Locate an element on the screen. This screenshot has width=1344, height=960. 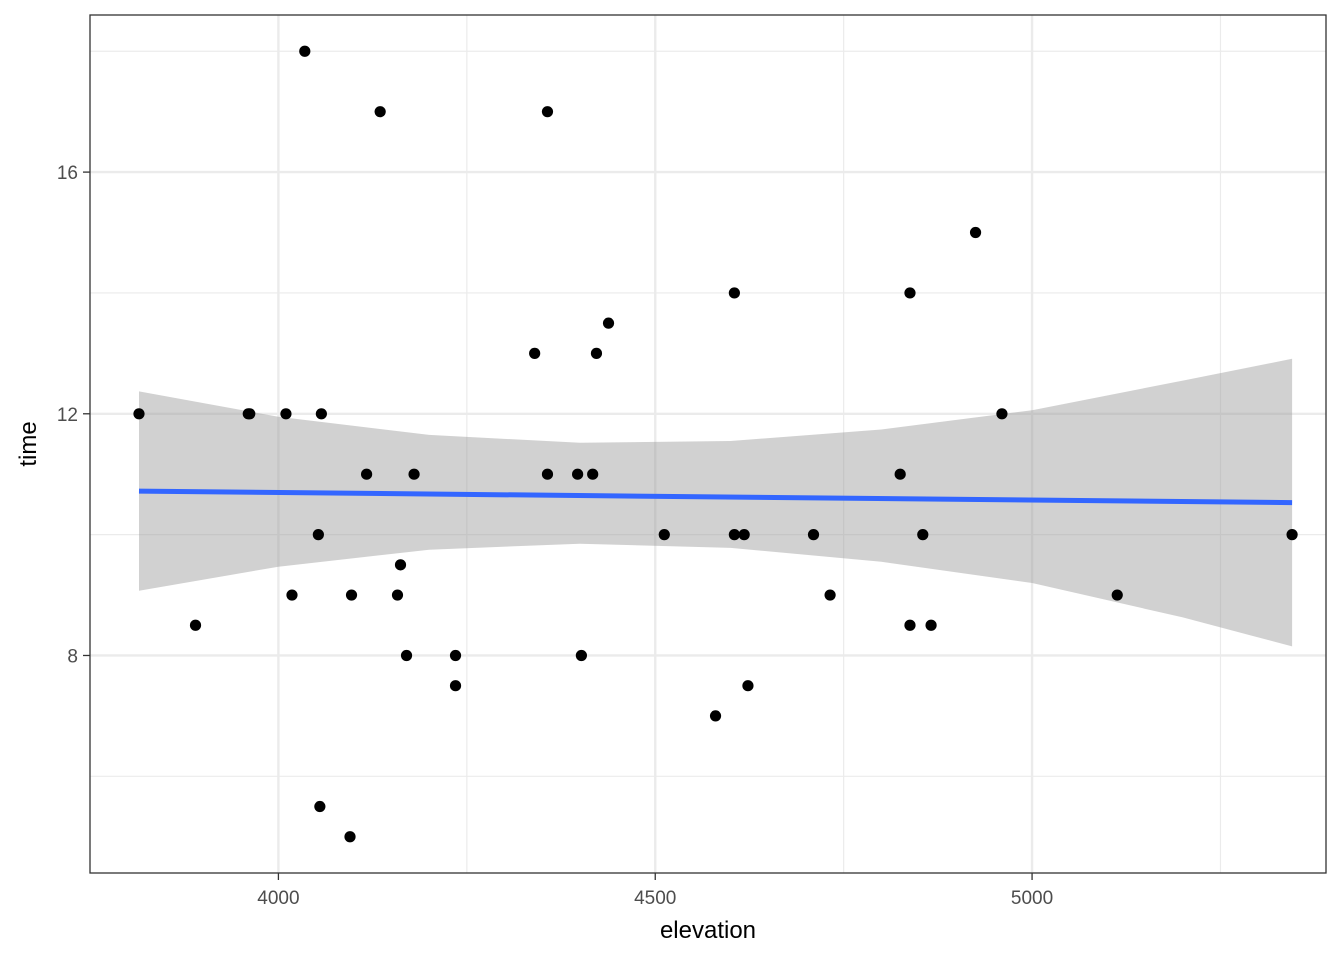
trend-line is located at coordinates (715, 497).